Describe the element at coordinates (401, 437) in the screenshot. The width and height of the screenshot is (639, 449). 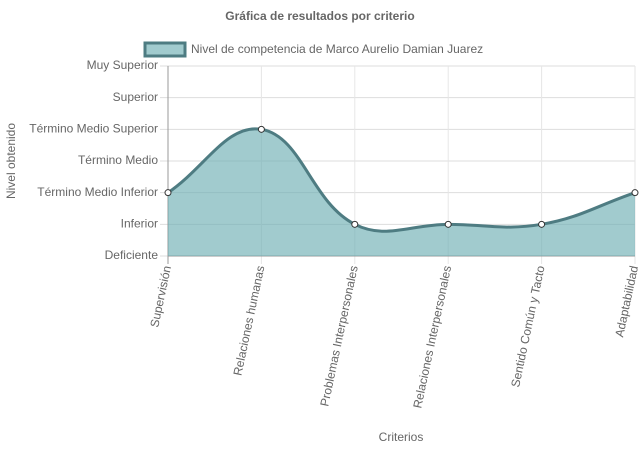
I see `x-axis-title: Criterios` at that location.